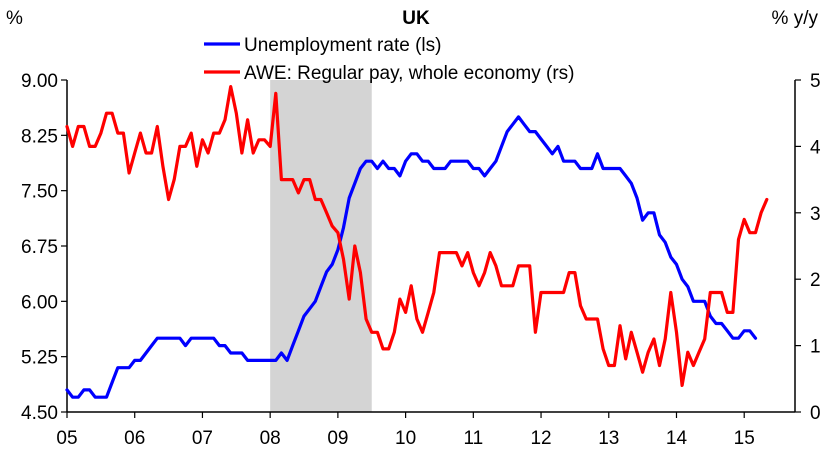  What do you see at coordinates (342, 45) in the screenshot?
I see `legend-label: Unemployment rate (ls)` at bounding box center [342, 45].